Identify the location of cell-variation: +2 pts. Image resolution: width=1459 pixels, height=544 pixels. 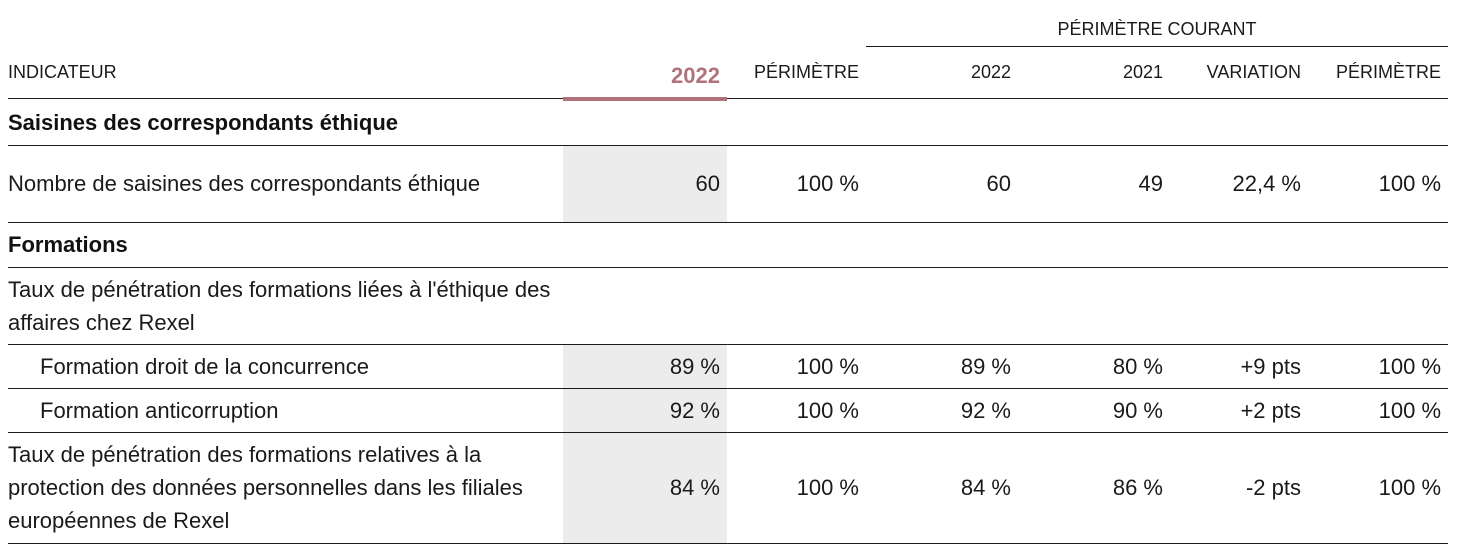
(1239, 410).